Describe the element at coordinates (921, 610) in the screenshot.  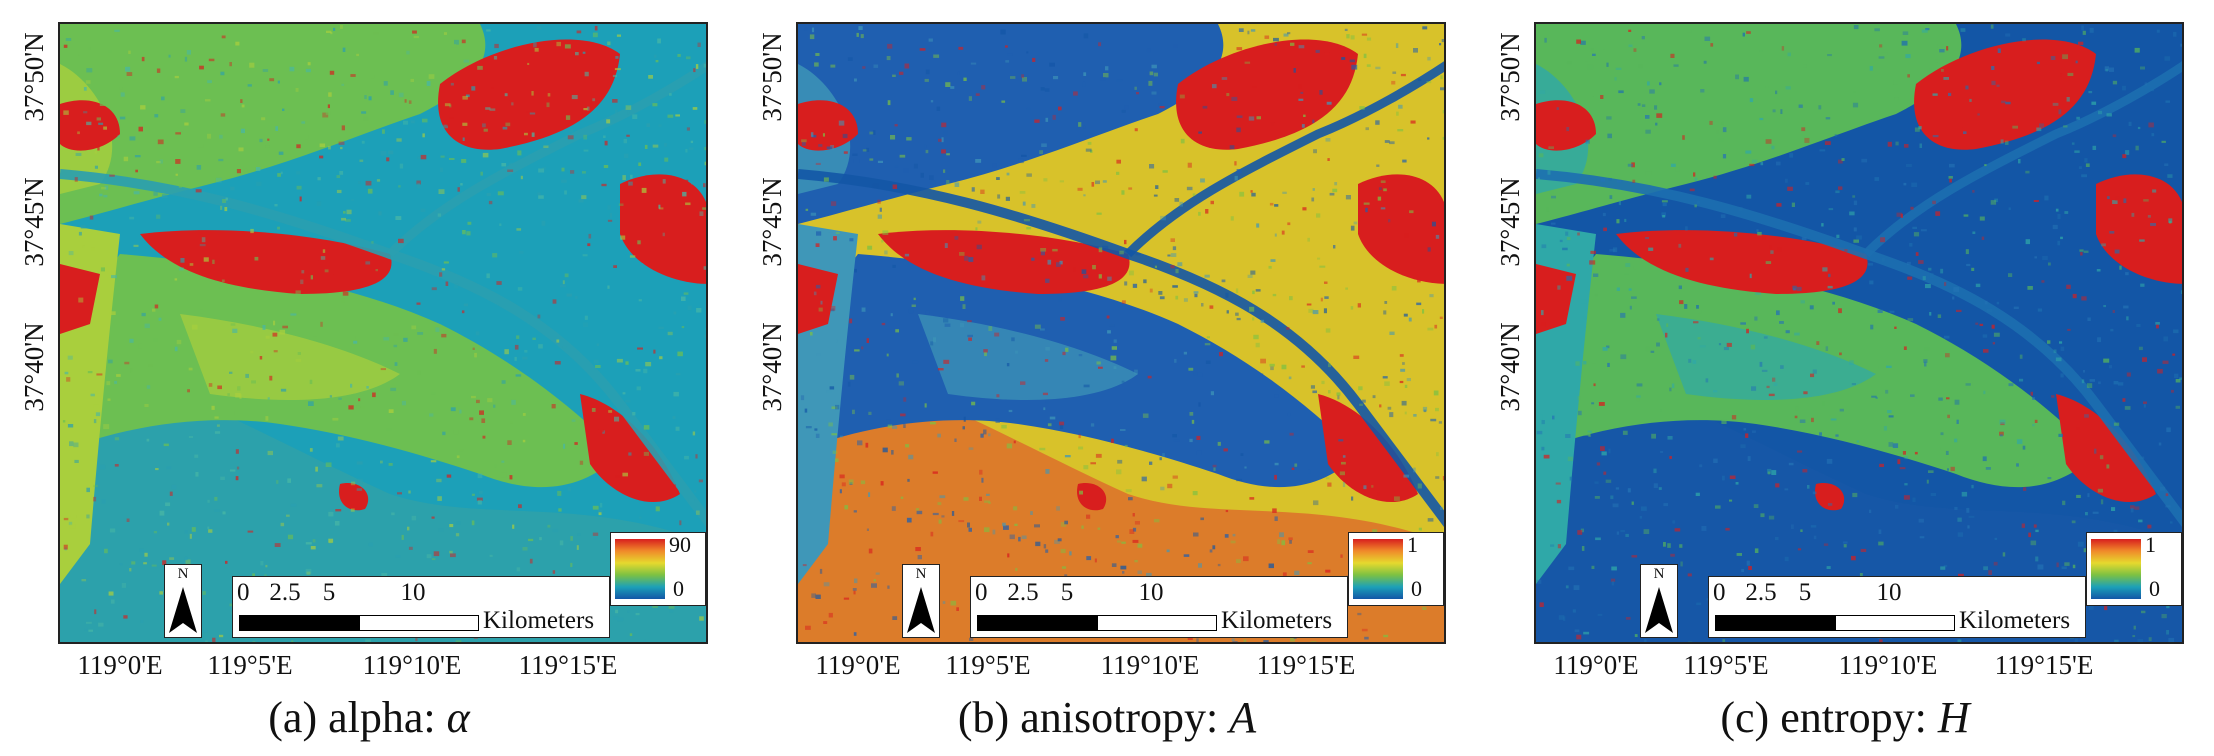
I see `north-arrow-shape` at that location.